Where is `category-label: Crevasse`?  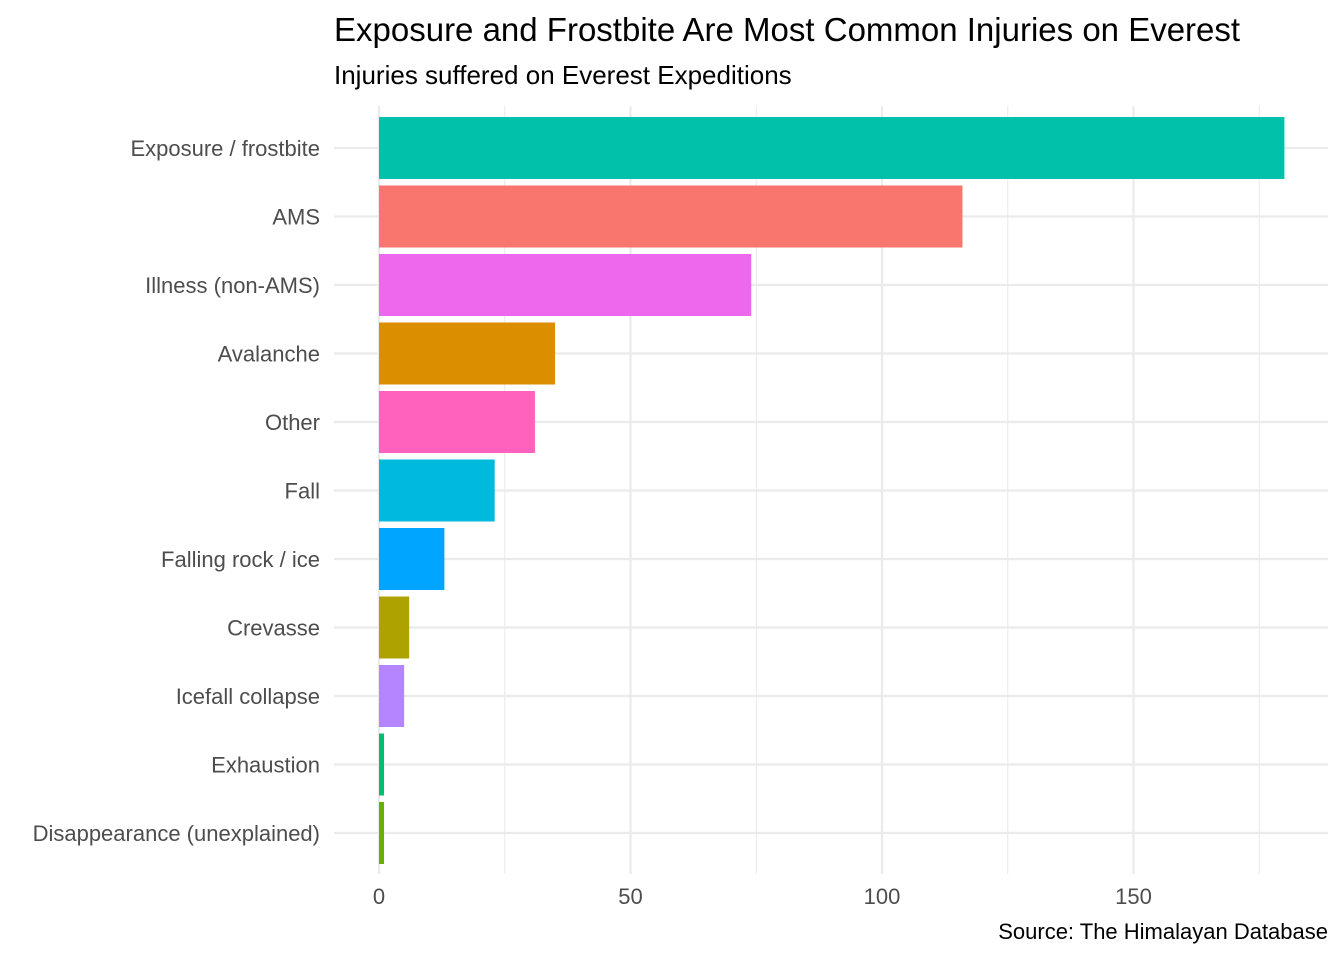 category-label: Crevasse is located at coordinates (273, 628).